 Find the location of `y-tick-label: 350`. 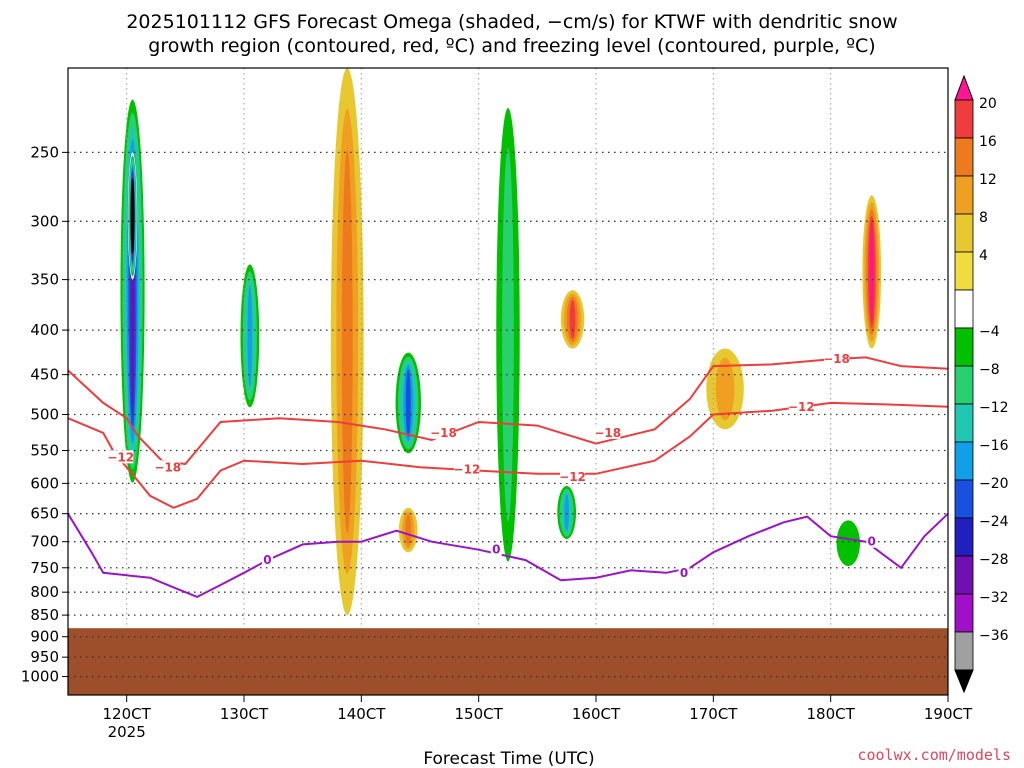

y-tick-label: 350 is located at coordinates (44, 280).